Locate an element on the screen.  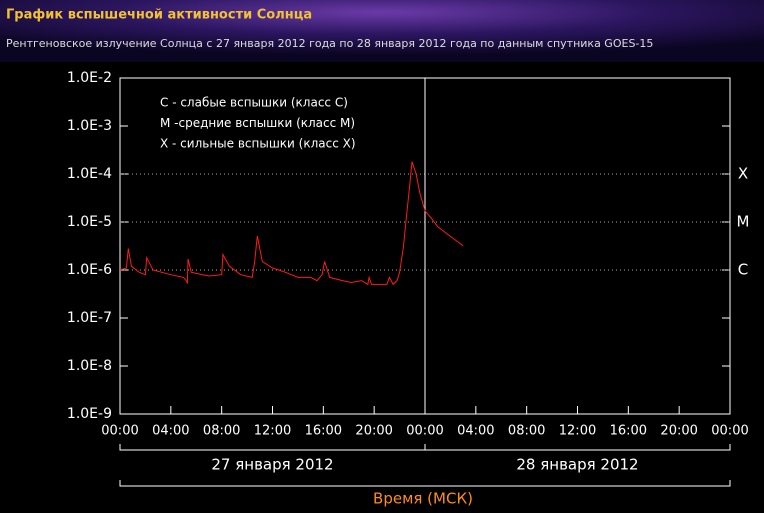
flux-line is located at coordinates (291, 223).